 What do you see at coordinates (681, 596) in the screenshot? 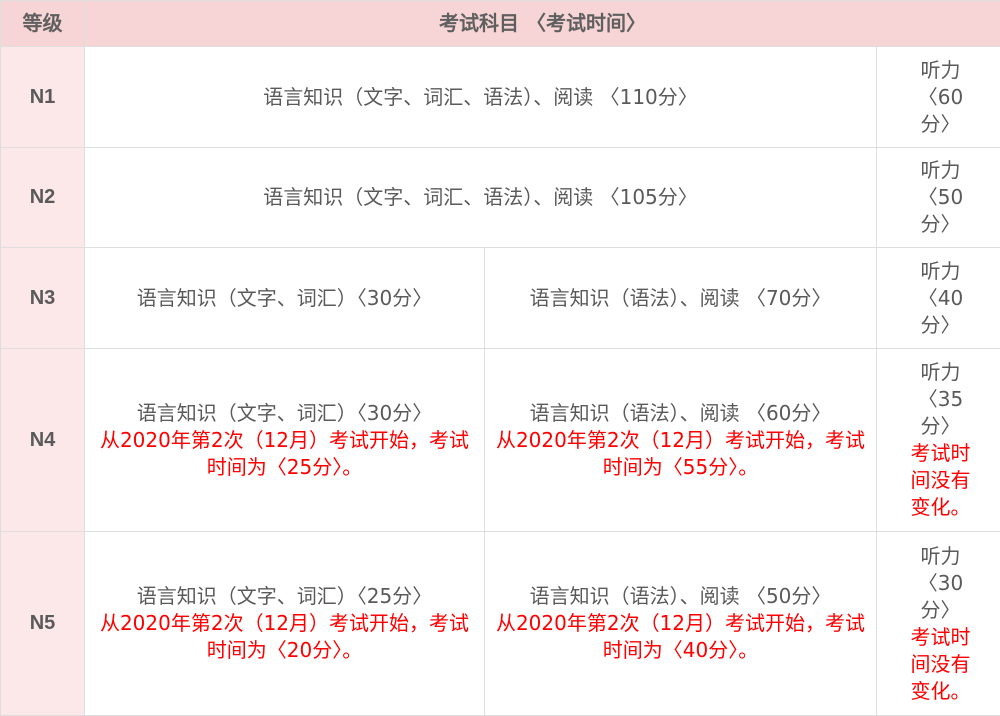
I see `grammar-text: 语言知识（语法）、阅读 〈50分〉` at bounding box center [681, 596].